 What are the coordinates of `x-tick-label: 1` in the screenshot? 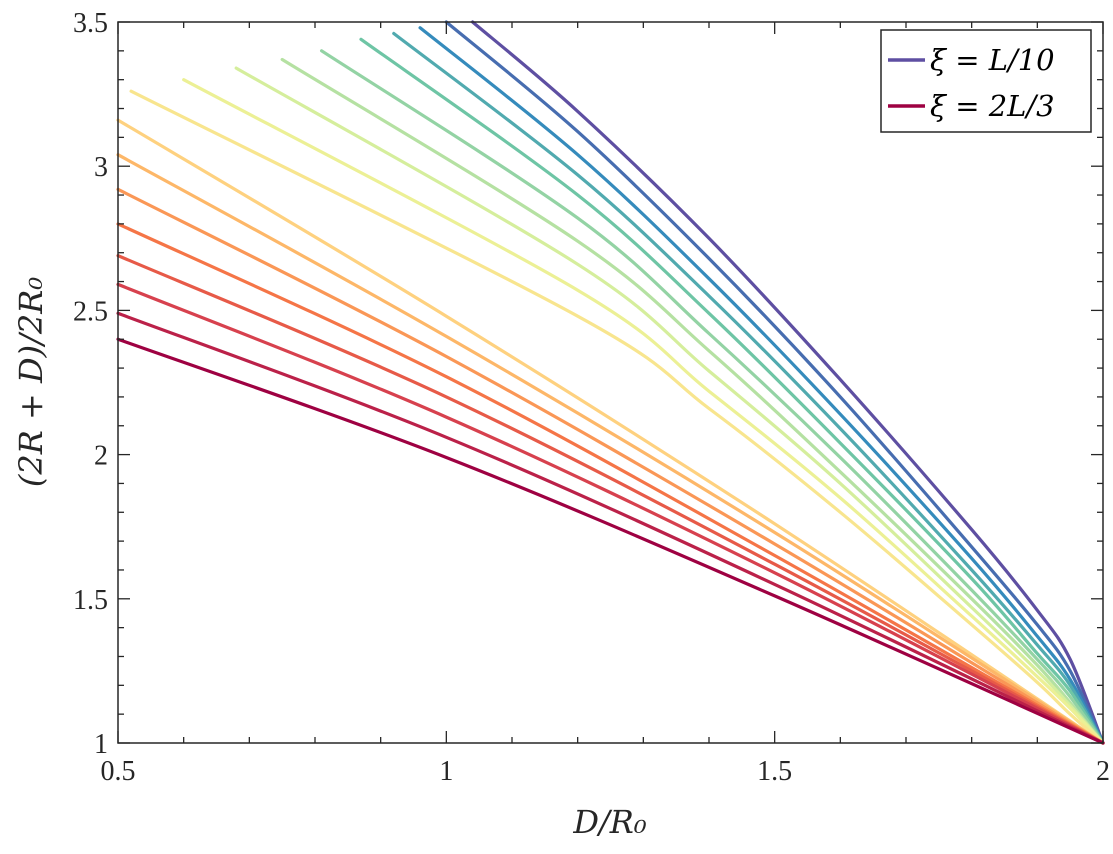 It's located at (446, 771).